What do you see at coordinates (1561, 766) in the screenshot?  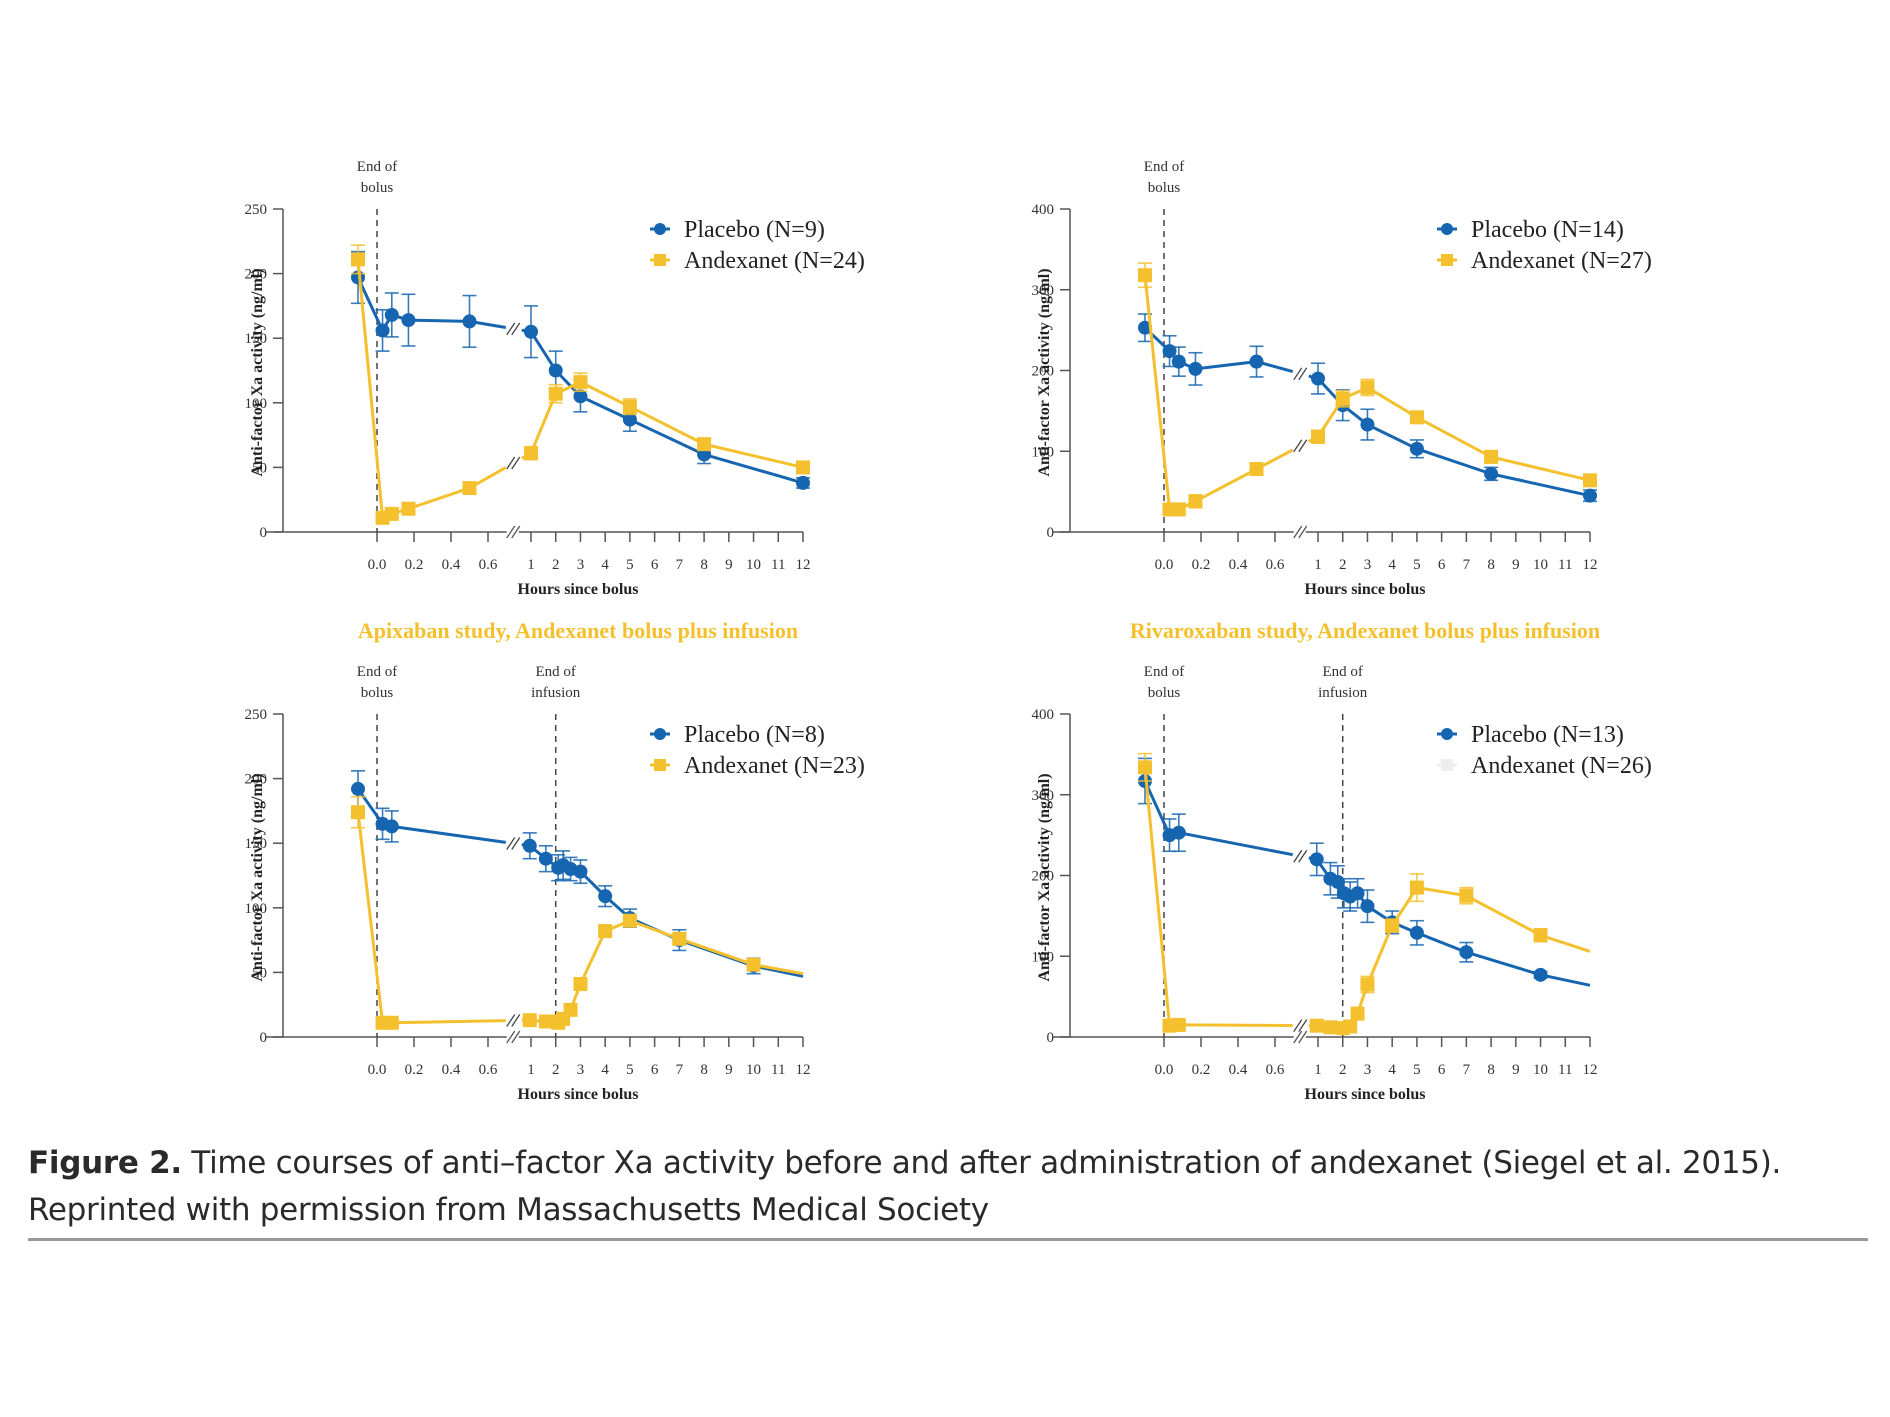 I see `legend-label-andexanet: Andexanet (N=26)` at bounding box center [1561, 766].